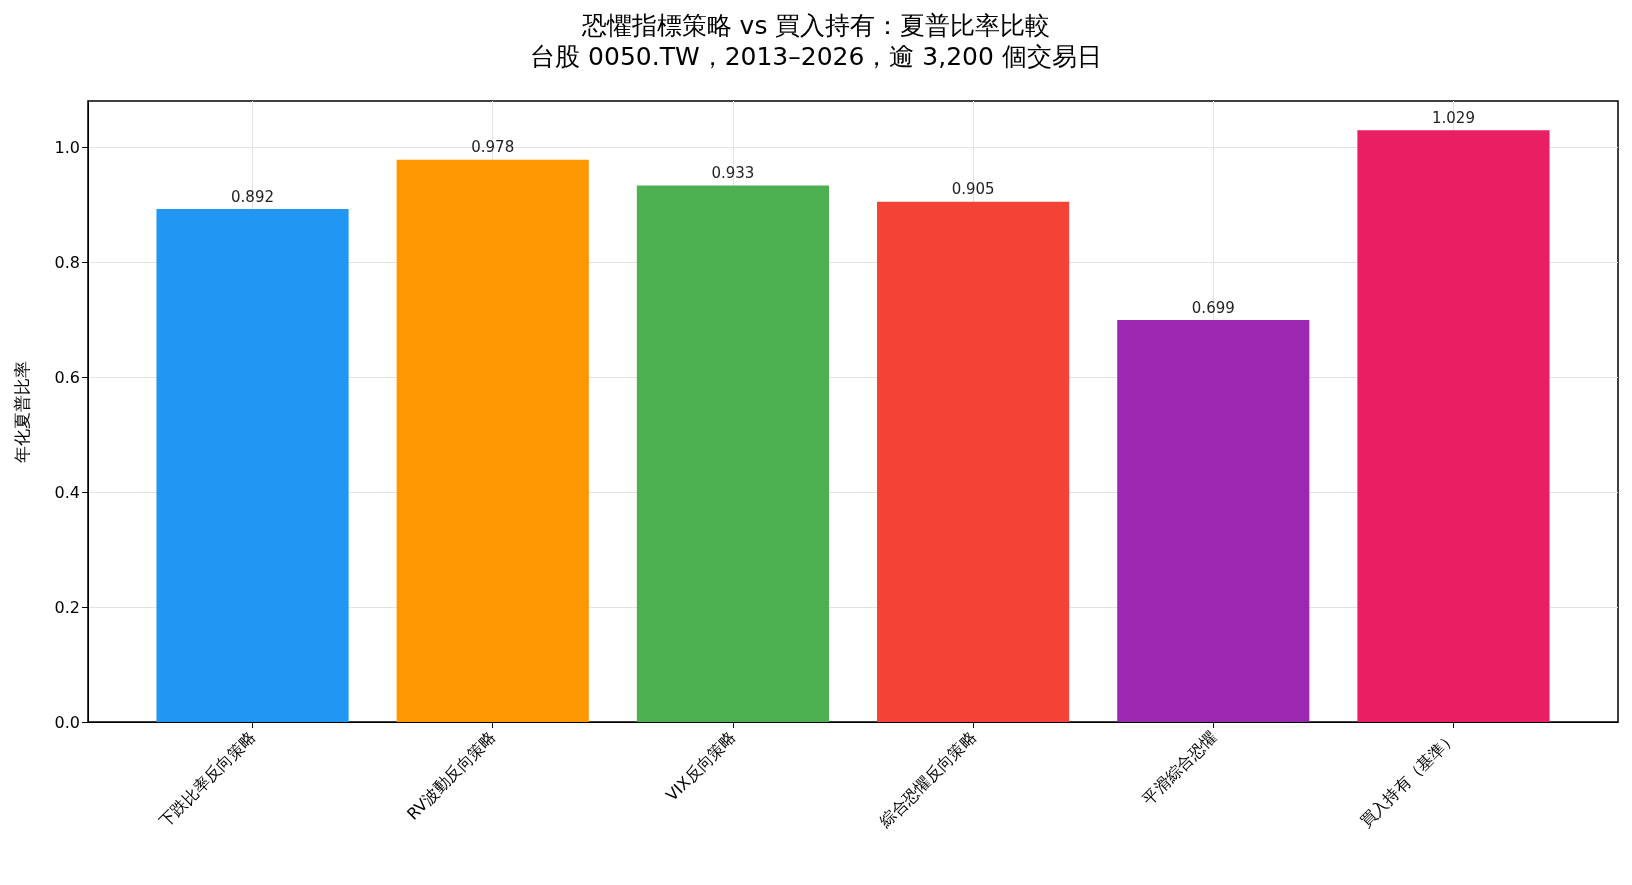 The image size is (1632, 885). What do you see at coordinates (67, 147) in the screenshot?
I see `y-tick-label: 1.0` at bounding box center [67, 147].